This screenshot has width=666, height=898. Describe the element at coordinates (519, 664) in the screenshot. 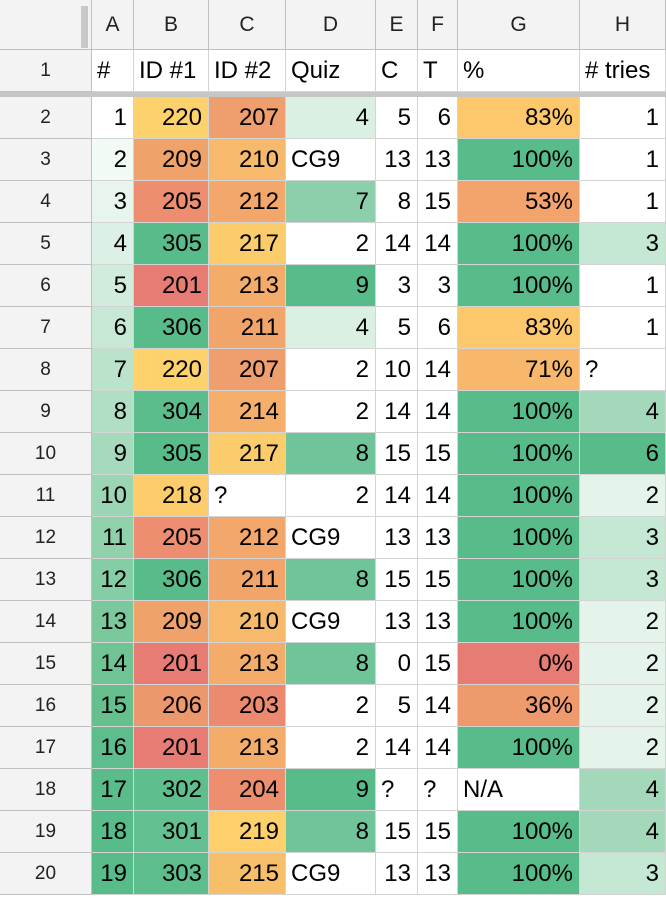

I see `cell-g: 0%` at that location.